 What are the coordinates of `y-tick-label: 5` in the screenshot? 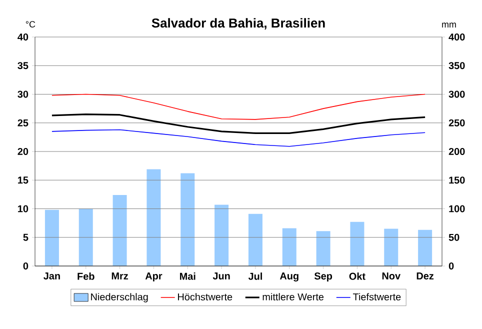 It's located at (25, 237).